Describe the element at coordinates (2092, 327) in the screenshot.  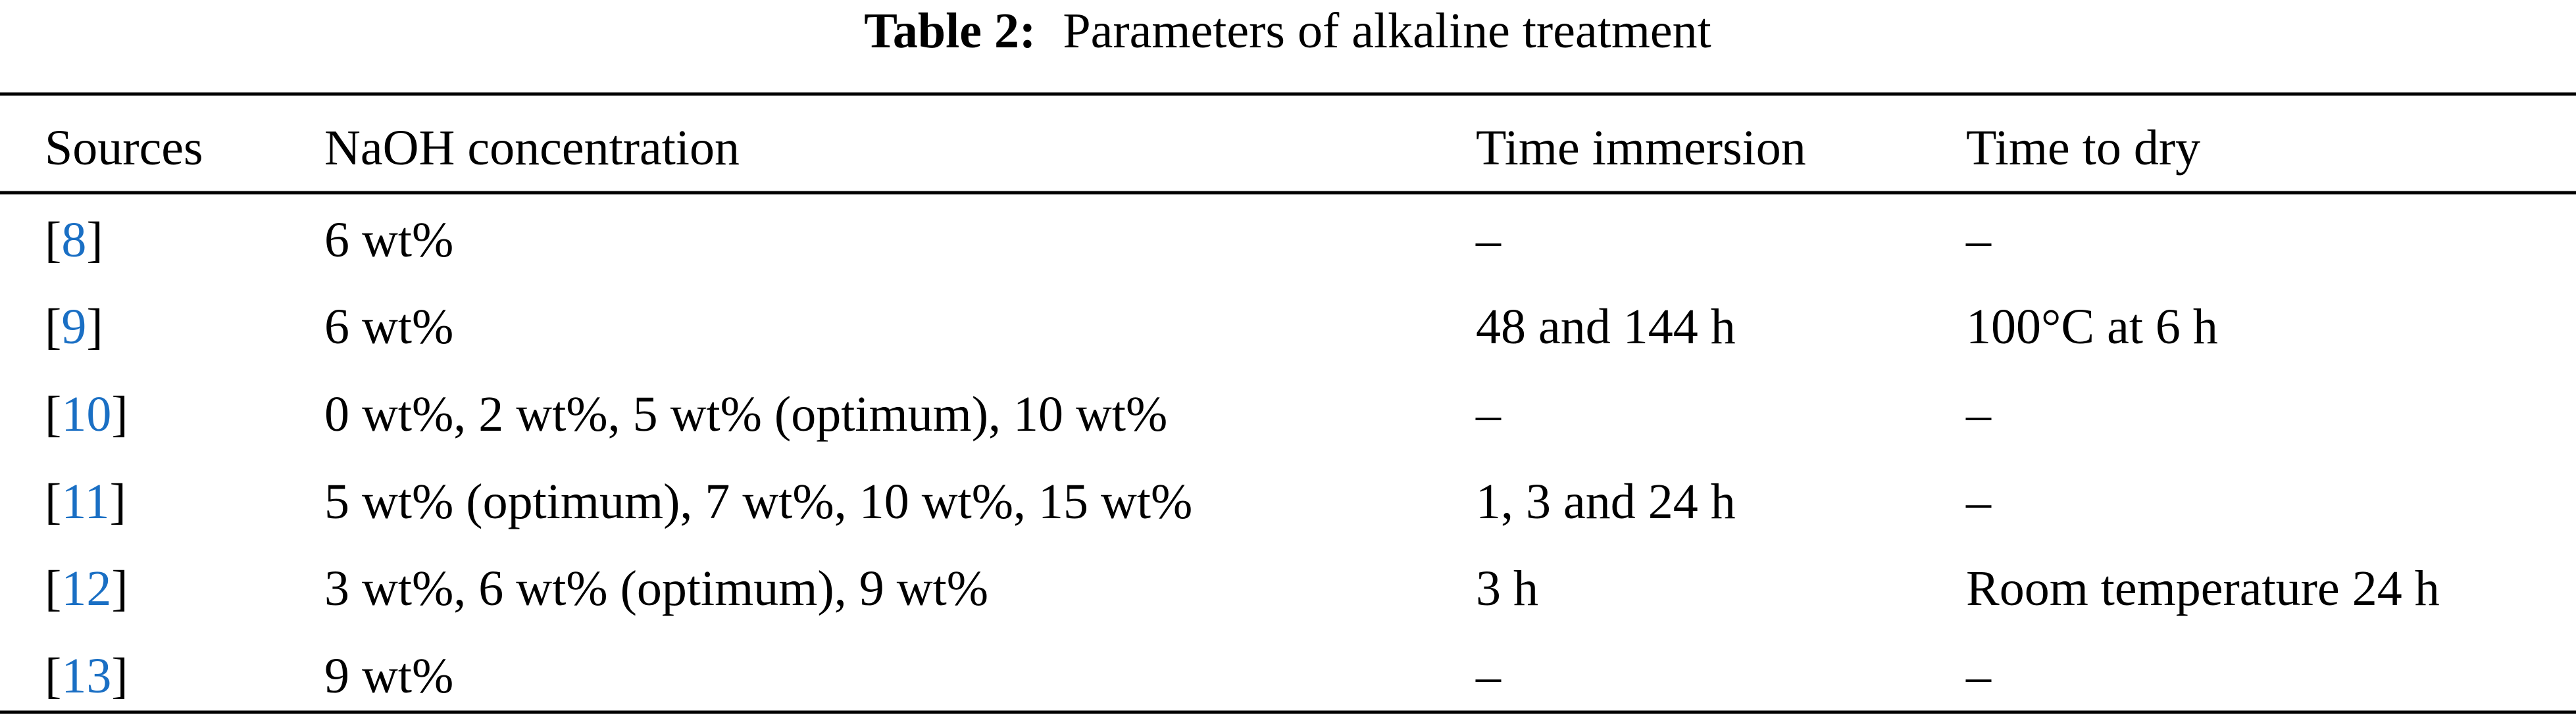
I see `dry-cell: 100°C at 6 h` at that location.